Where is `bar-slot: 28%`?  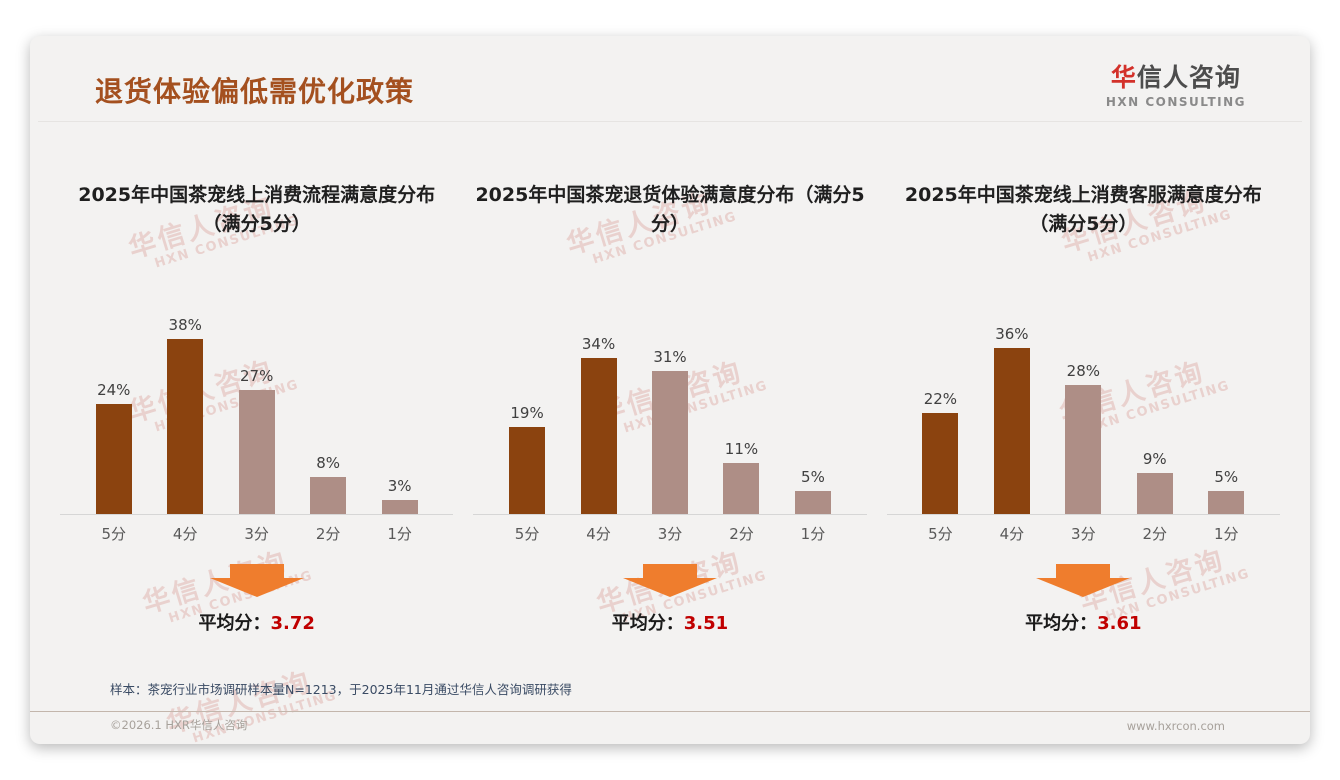
bar-slot: 28% is located at coordinates (1083, 438).